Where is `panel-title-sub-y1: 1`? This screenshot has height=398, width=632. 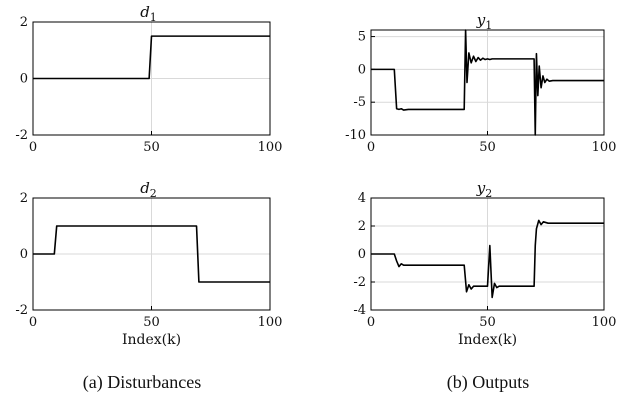
panel-title-sub-y1: 1 is located at coordinates (488, 25).